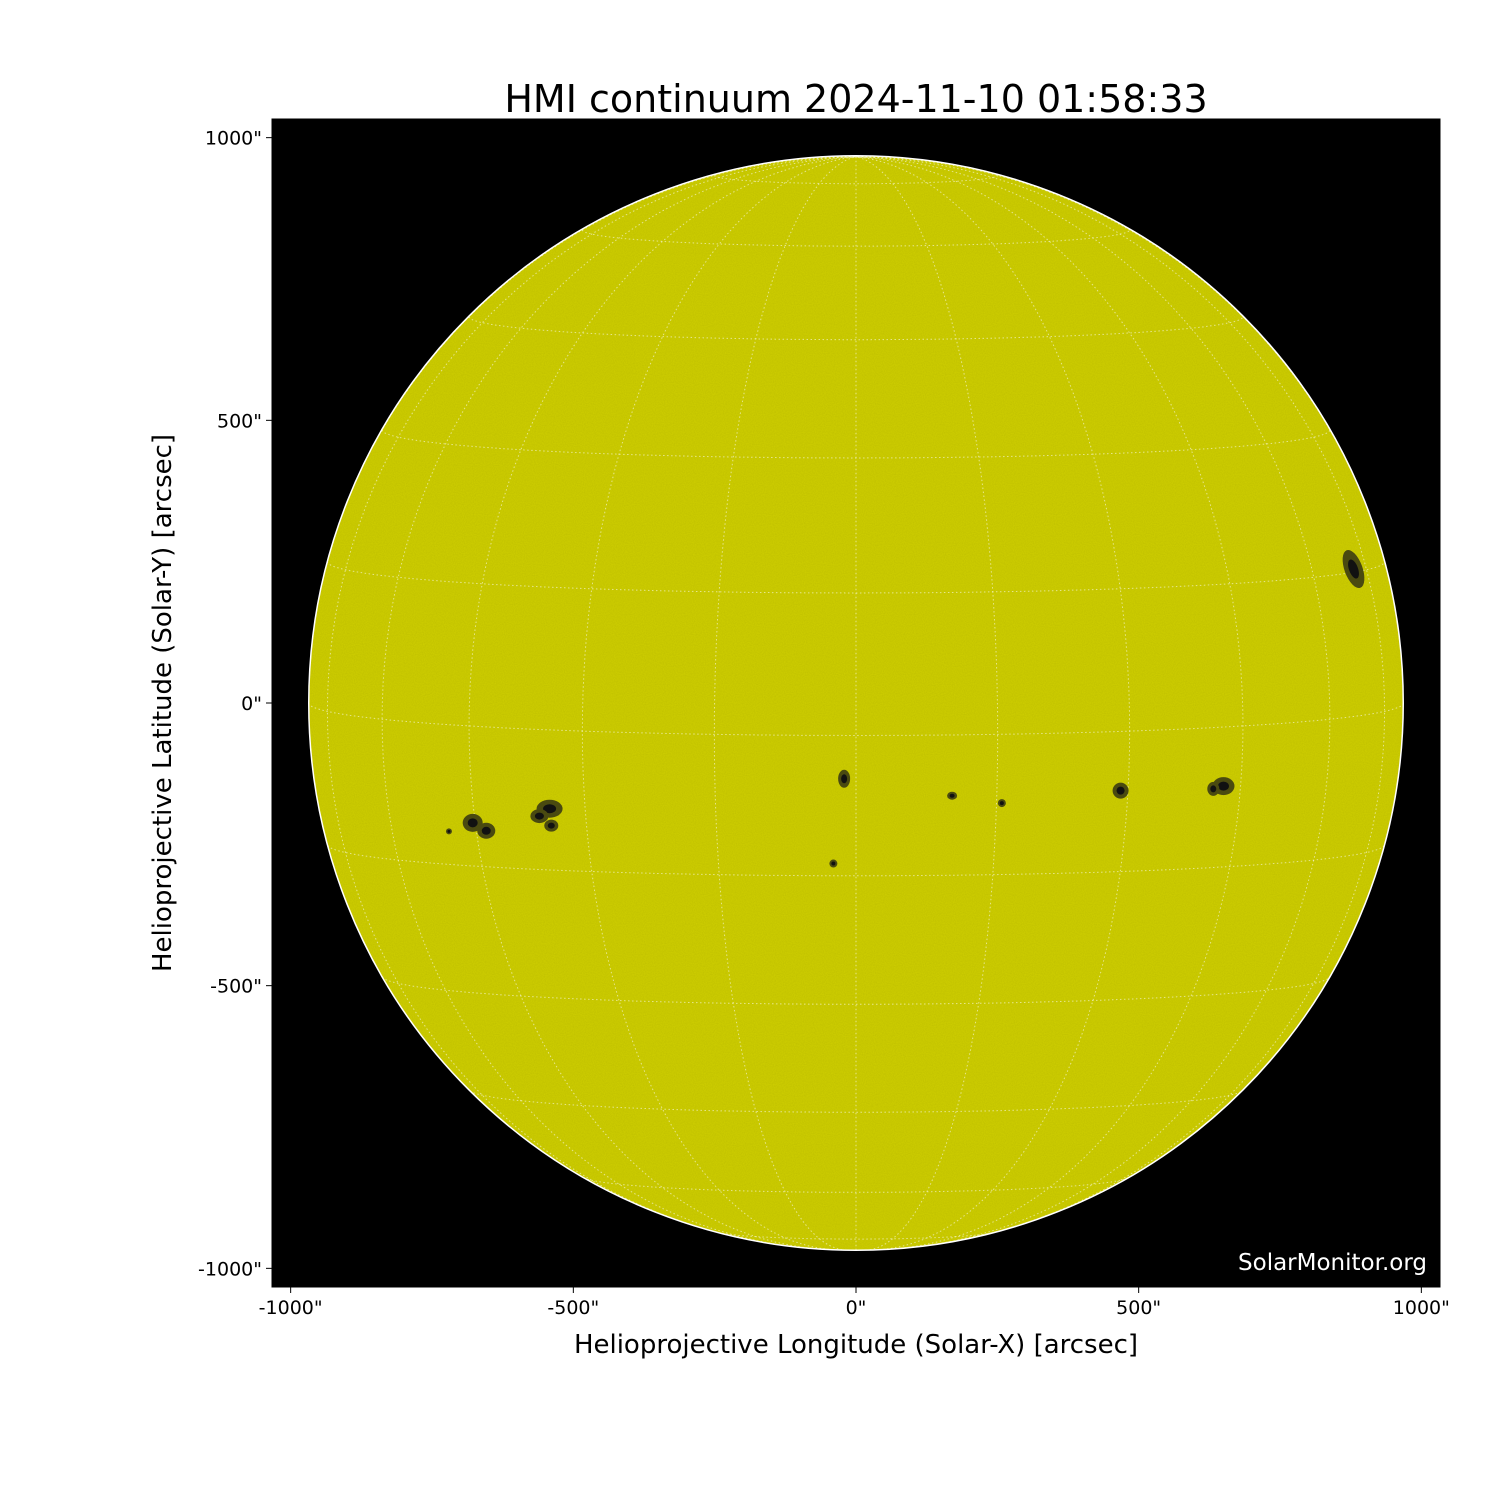 The width and height of the screenshot is (1500, 1500). What do you see at coordinates (1138, 1308) in the screenshot?
I see `x-tick-label: 500"` at bounding box center [1138, 1308].